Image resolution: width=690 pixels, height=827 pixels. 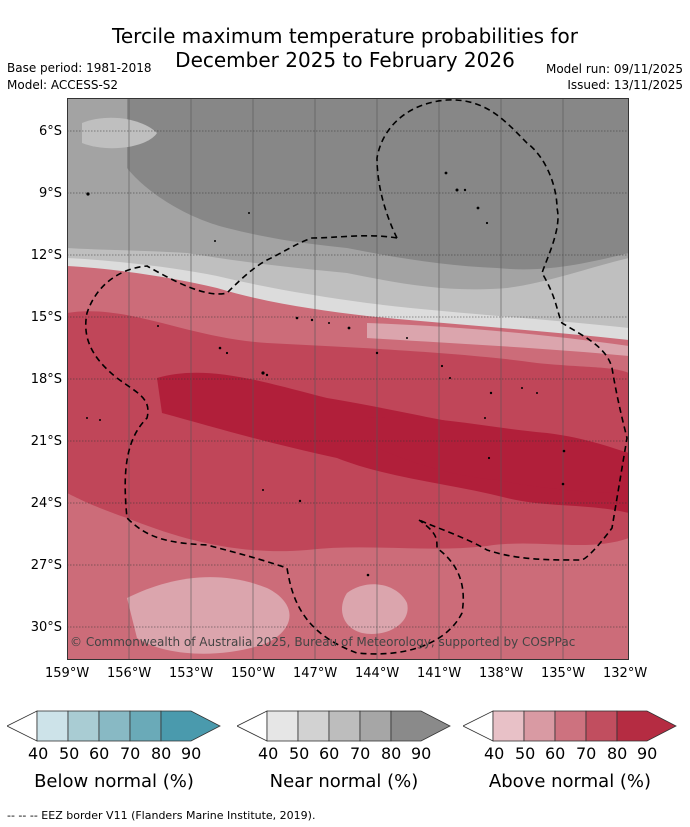 What do you see at coordinates (563, 673) in the screenshot?
I see `lon-label: 135°W` at bounding box center [563, 673].